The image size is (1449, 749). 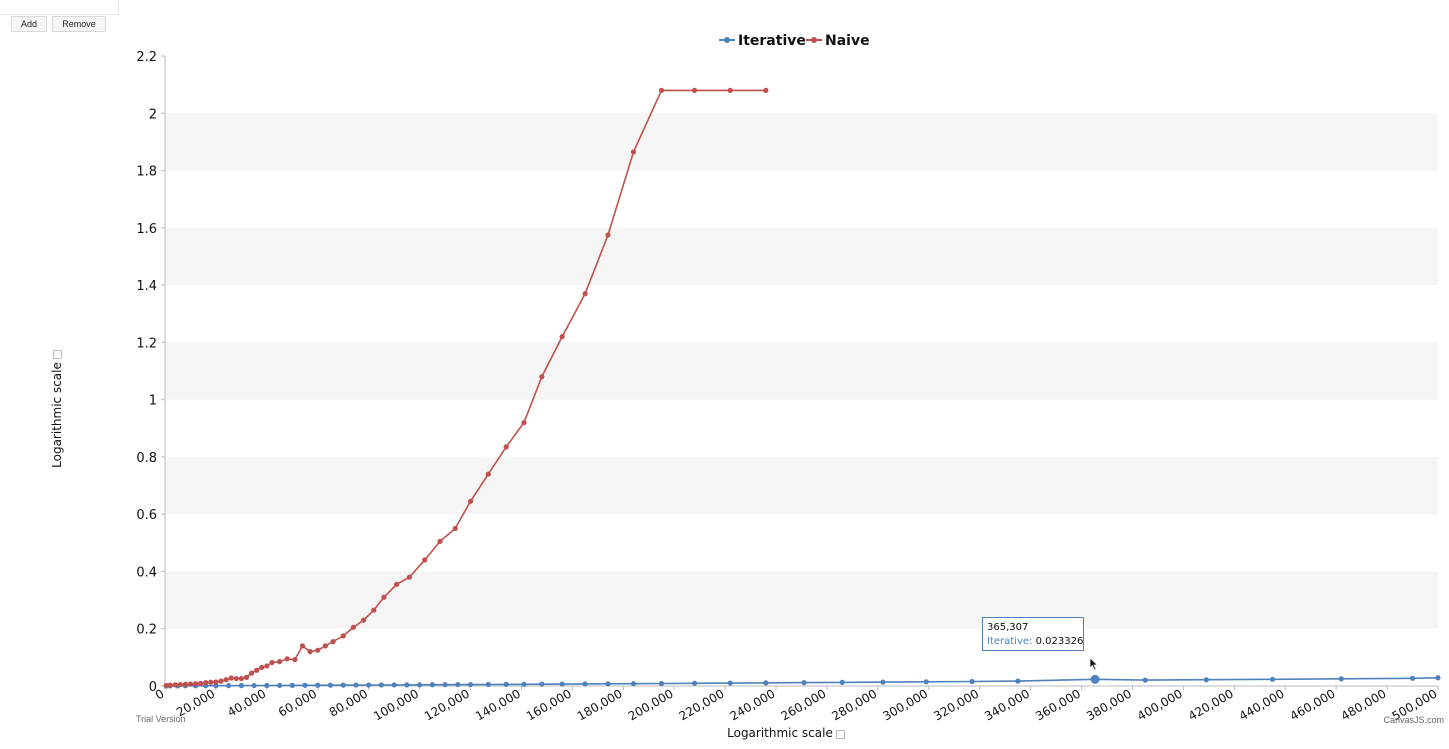 I want to click on legend-item-iterative: Iterative, so click(x=762, y=41).